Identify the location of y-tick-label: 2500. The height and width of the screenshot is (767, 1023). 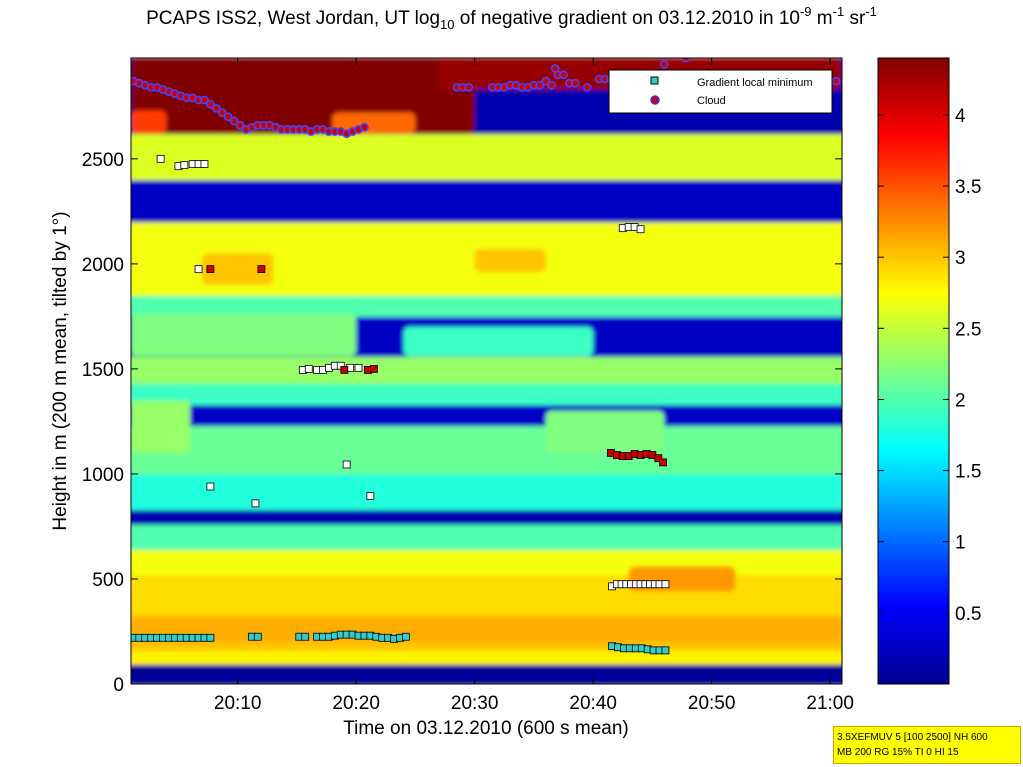
(103, 160).